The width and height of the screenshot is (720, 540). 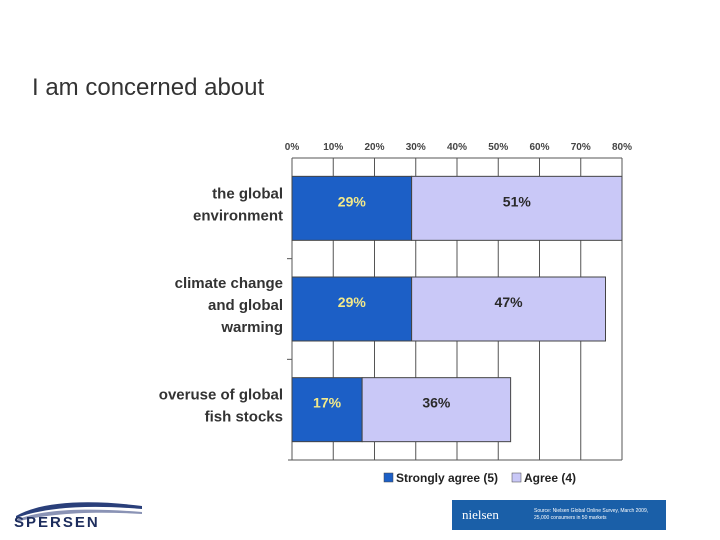 I want to click on category-label: climate change, so click(x=229, y=283).